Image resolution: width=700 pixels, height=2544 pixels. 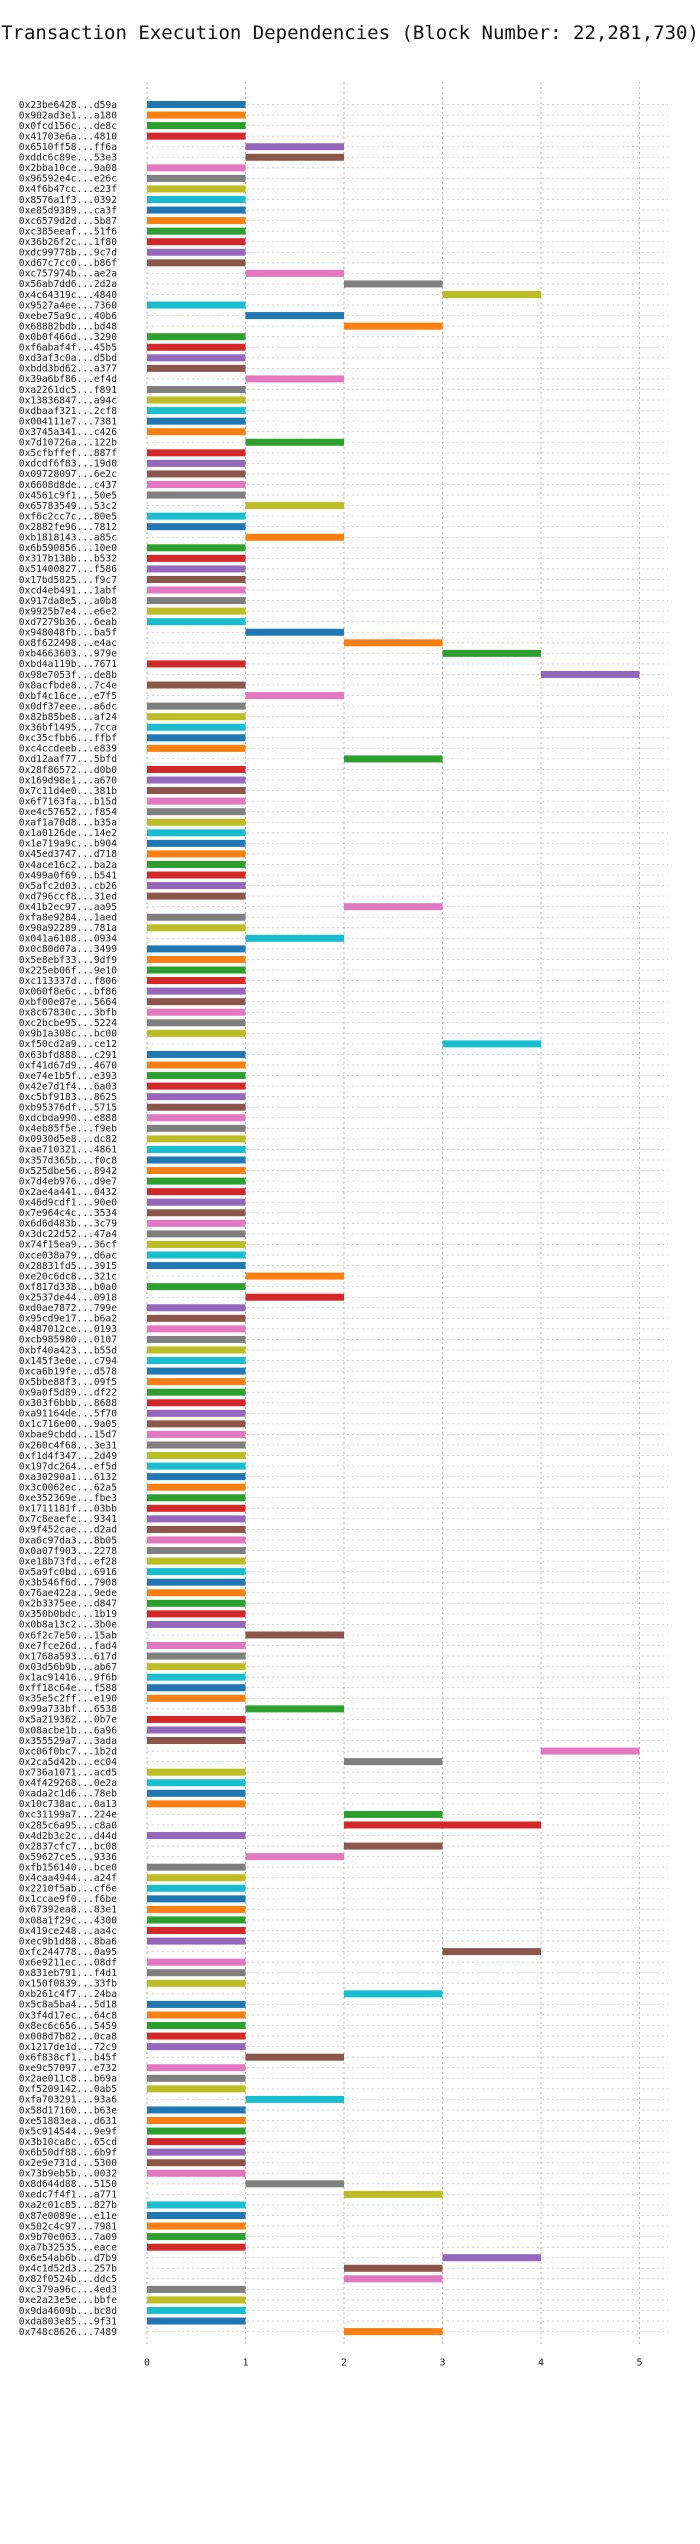 I want to click on y-tick-label: 0xd12aaf77...5bfd, so click(x=68, y=759).